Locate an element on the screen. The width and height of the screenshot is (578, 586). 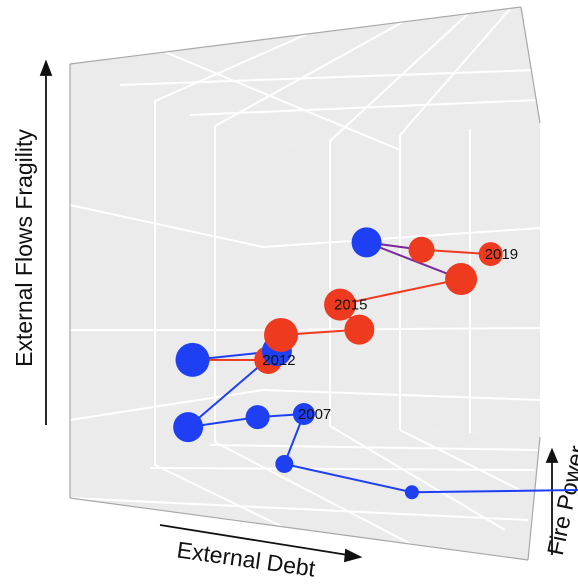
point-2017 is located at coordinates (366, 242).